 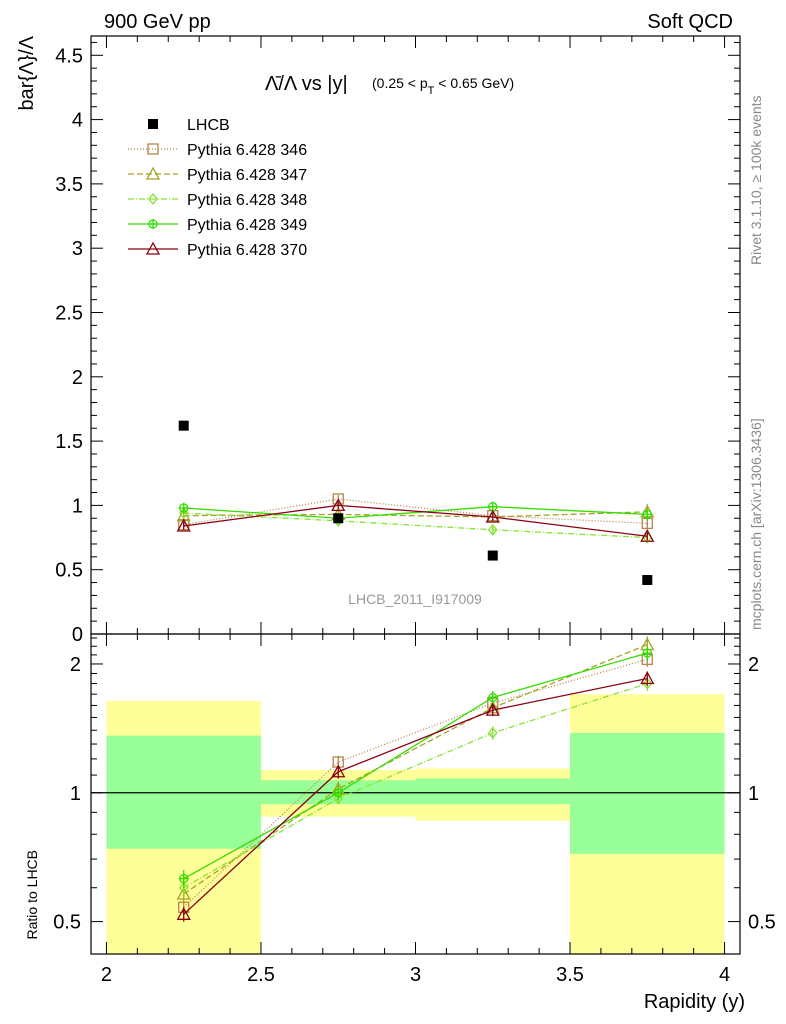 What do you see at coordinates (27, 72) in the screenshot?
I see `main-y-axis-title: bar{Λ}/Λ` at bounding box center [27, 72].